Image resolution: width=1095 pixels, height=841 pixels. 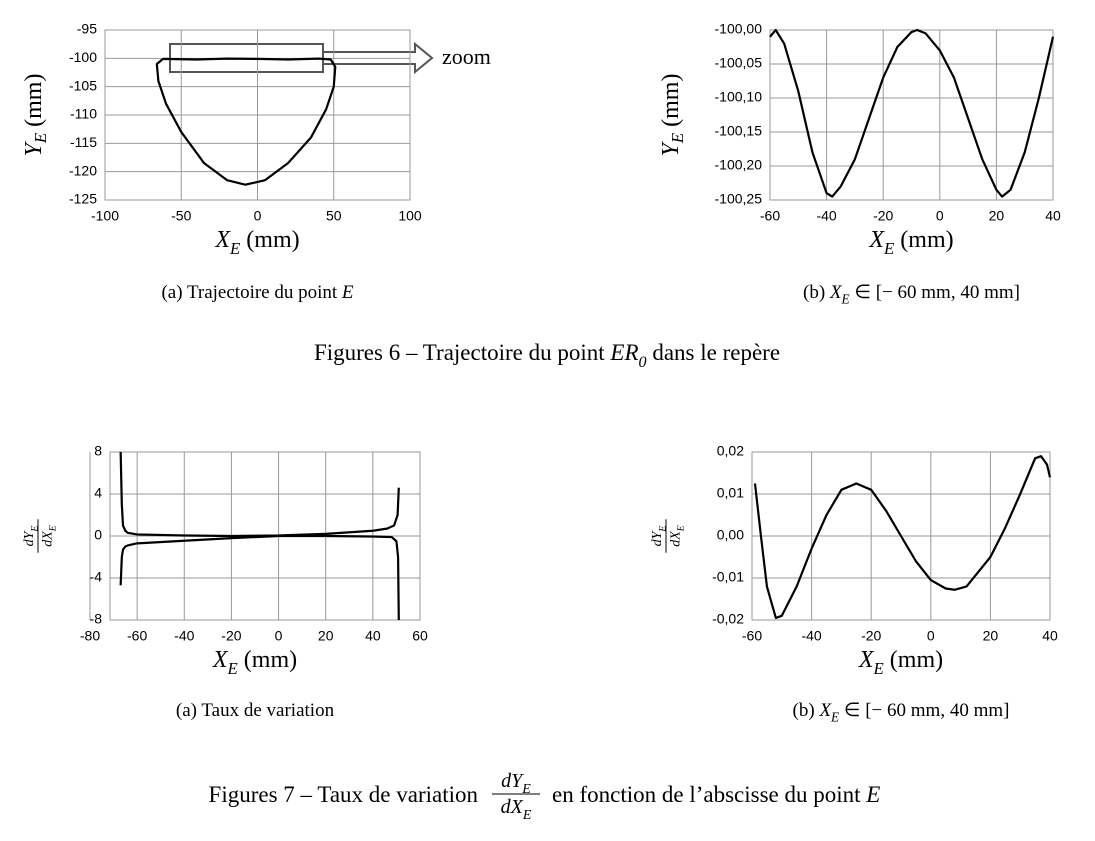 I want to click on y-tick-label: -105, so click(x=83, y=85).